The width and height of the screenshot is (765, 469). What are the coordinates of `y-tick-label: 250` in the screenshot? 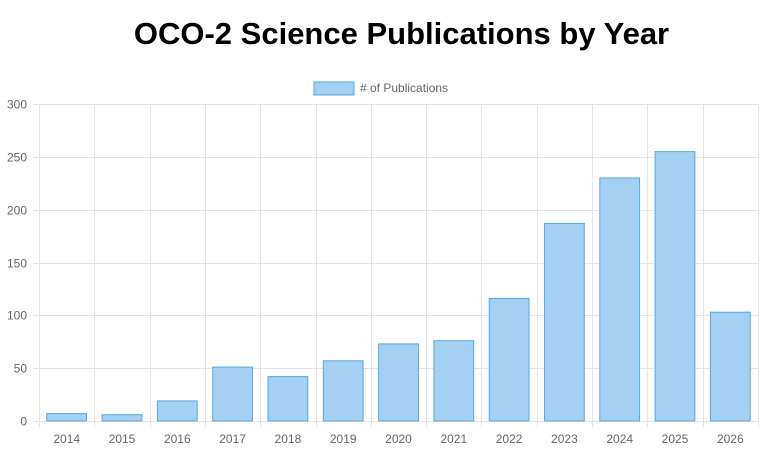 It's located at (17, 158).